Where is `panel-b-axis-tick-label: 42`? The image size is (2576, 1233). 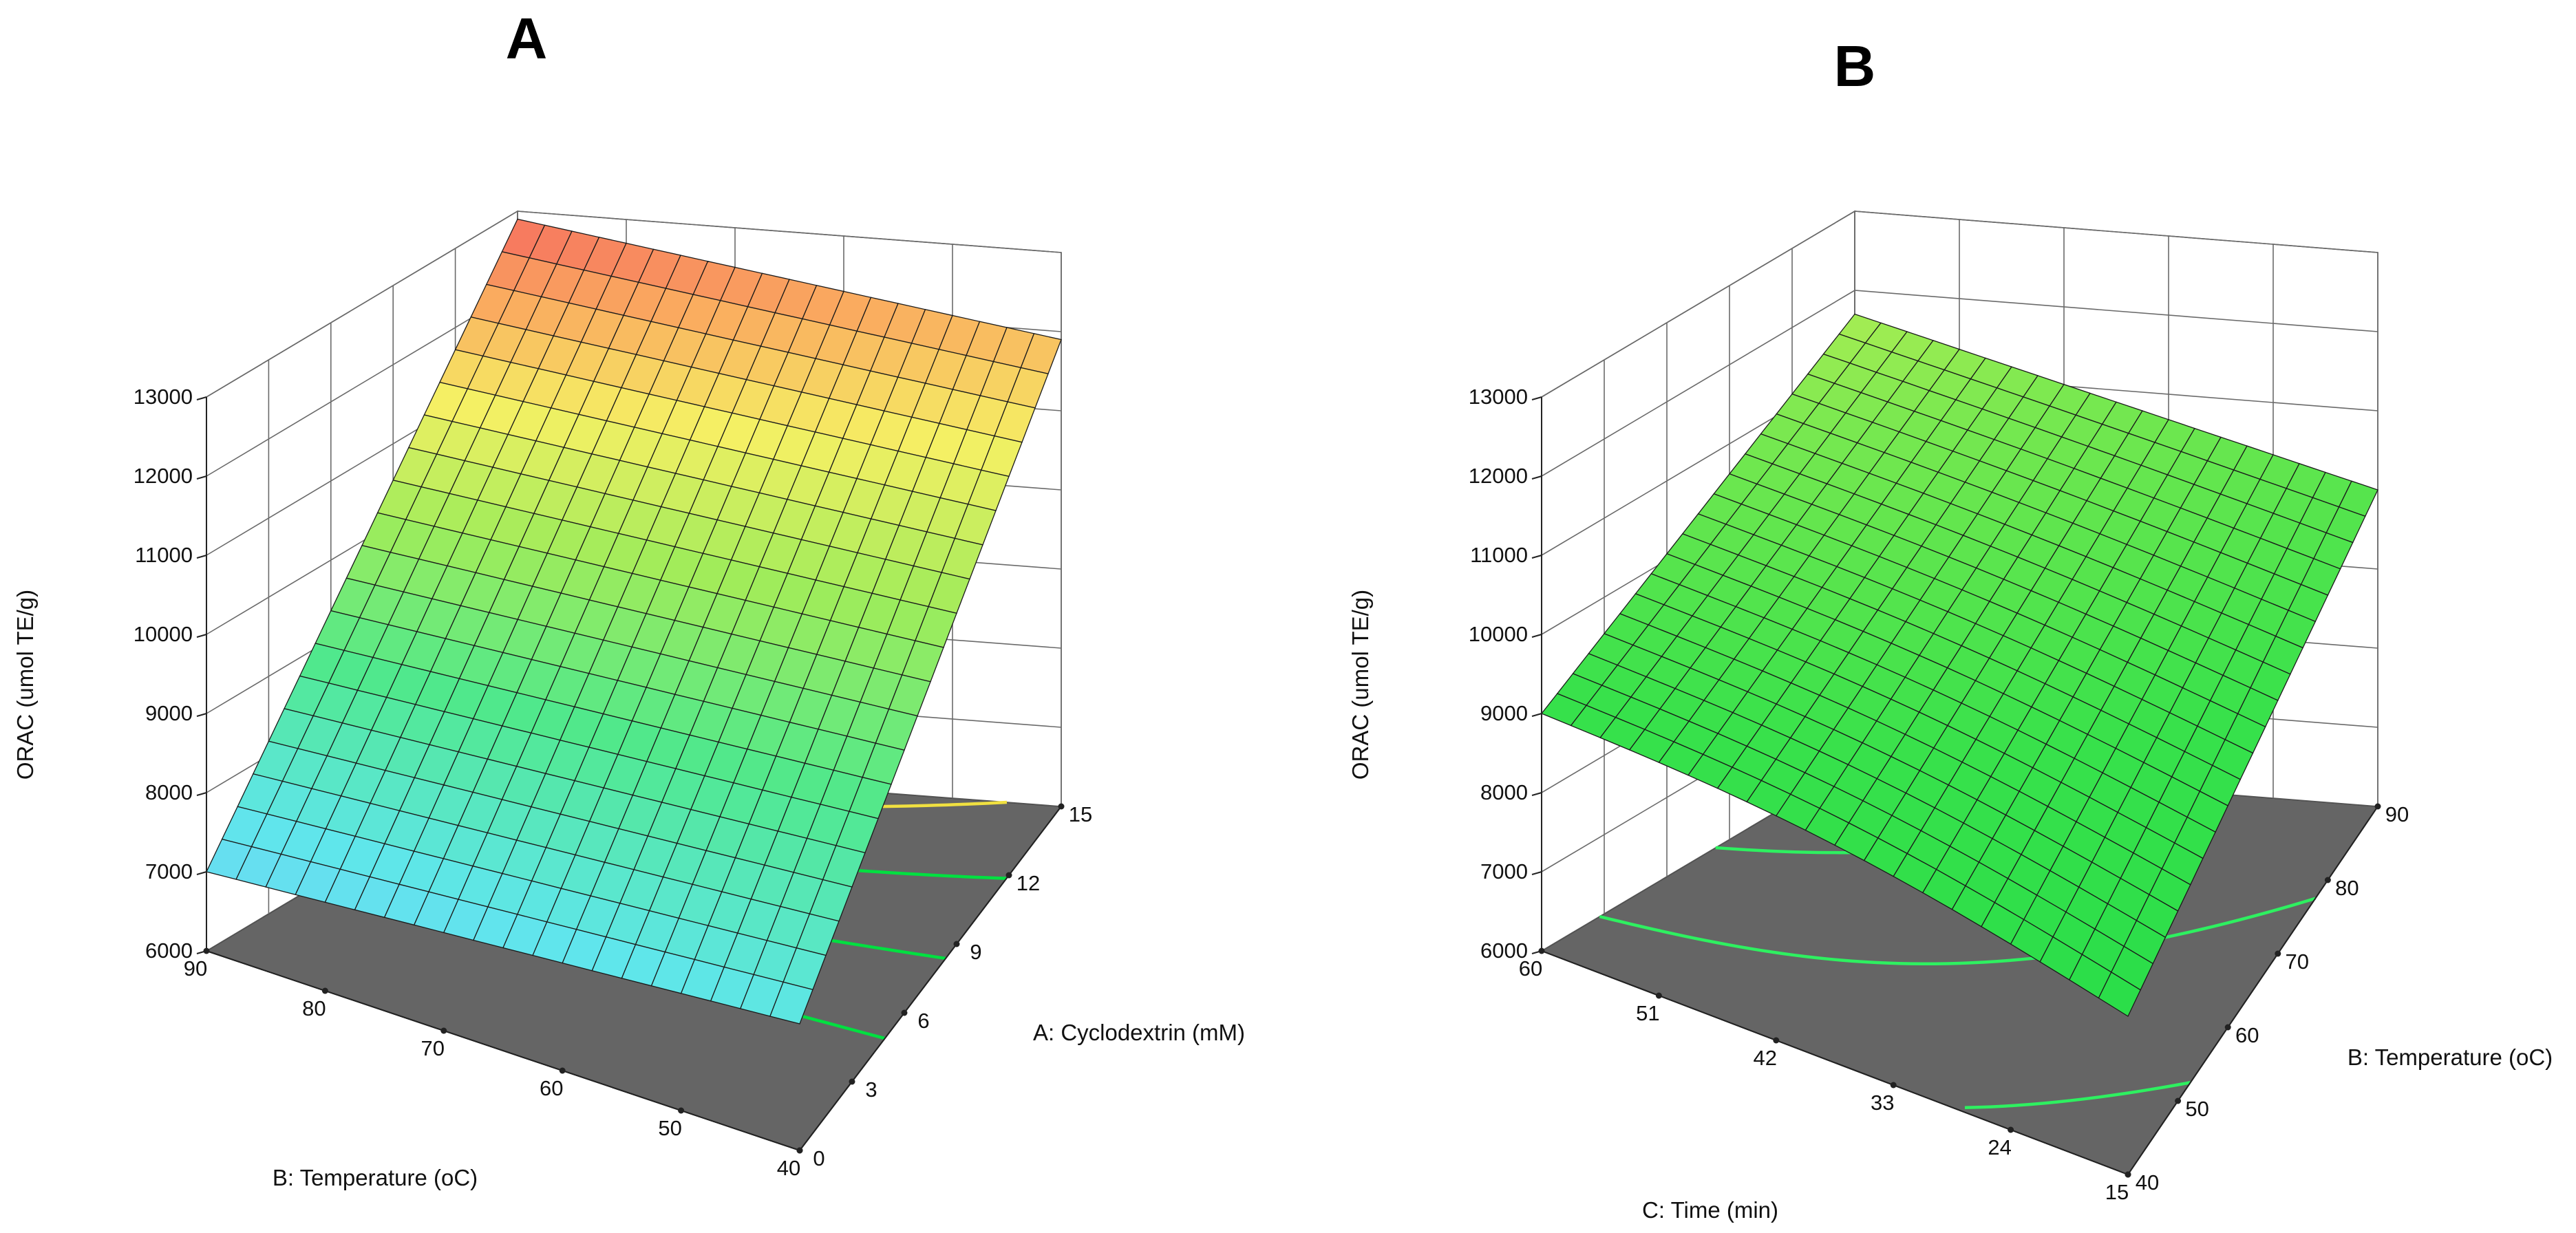 panel-b-axis-tick-label: 42 is located at coordinates (1765, 1058).